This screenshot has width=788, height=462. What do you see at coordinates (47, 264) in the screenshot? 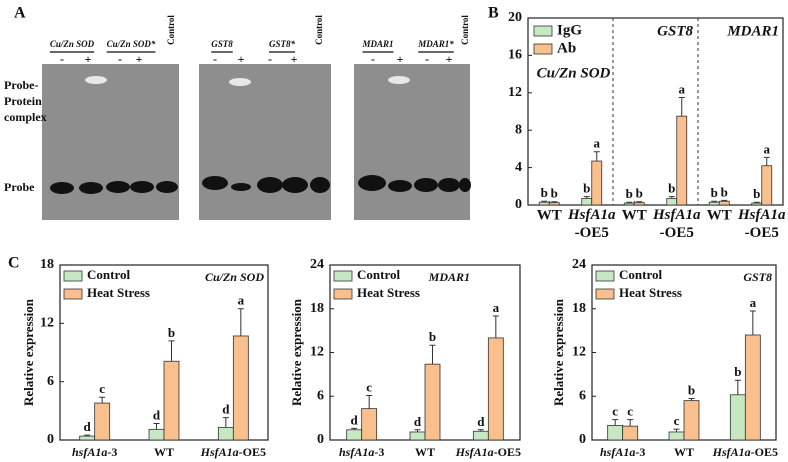
I see `y-tick-label: 18` at bounding box center [47, 264].